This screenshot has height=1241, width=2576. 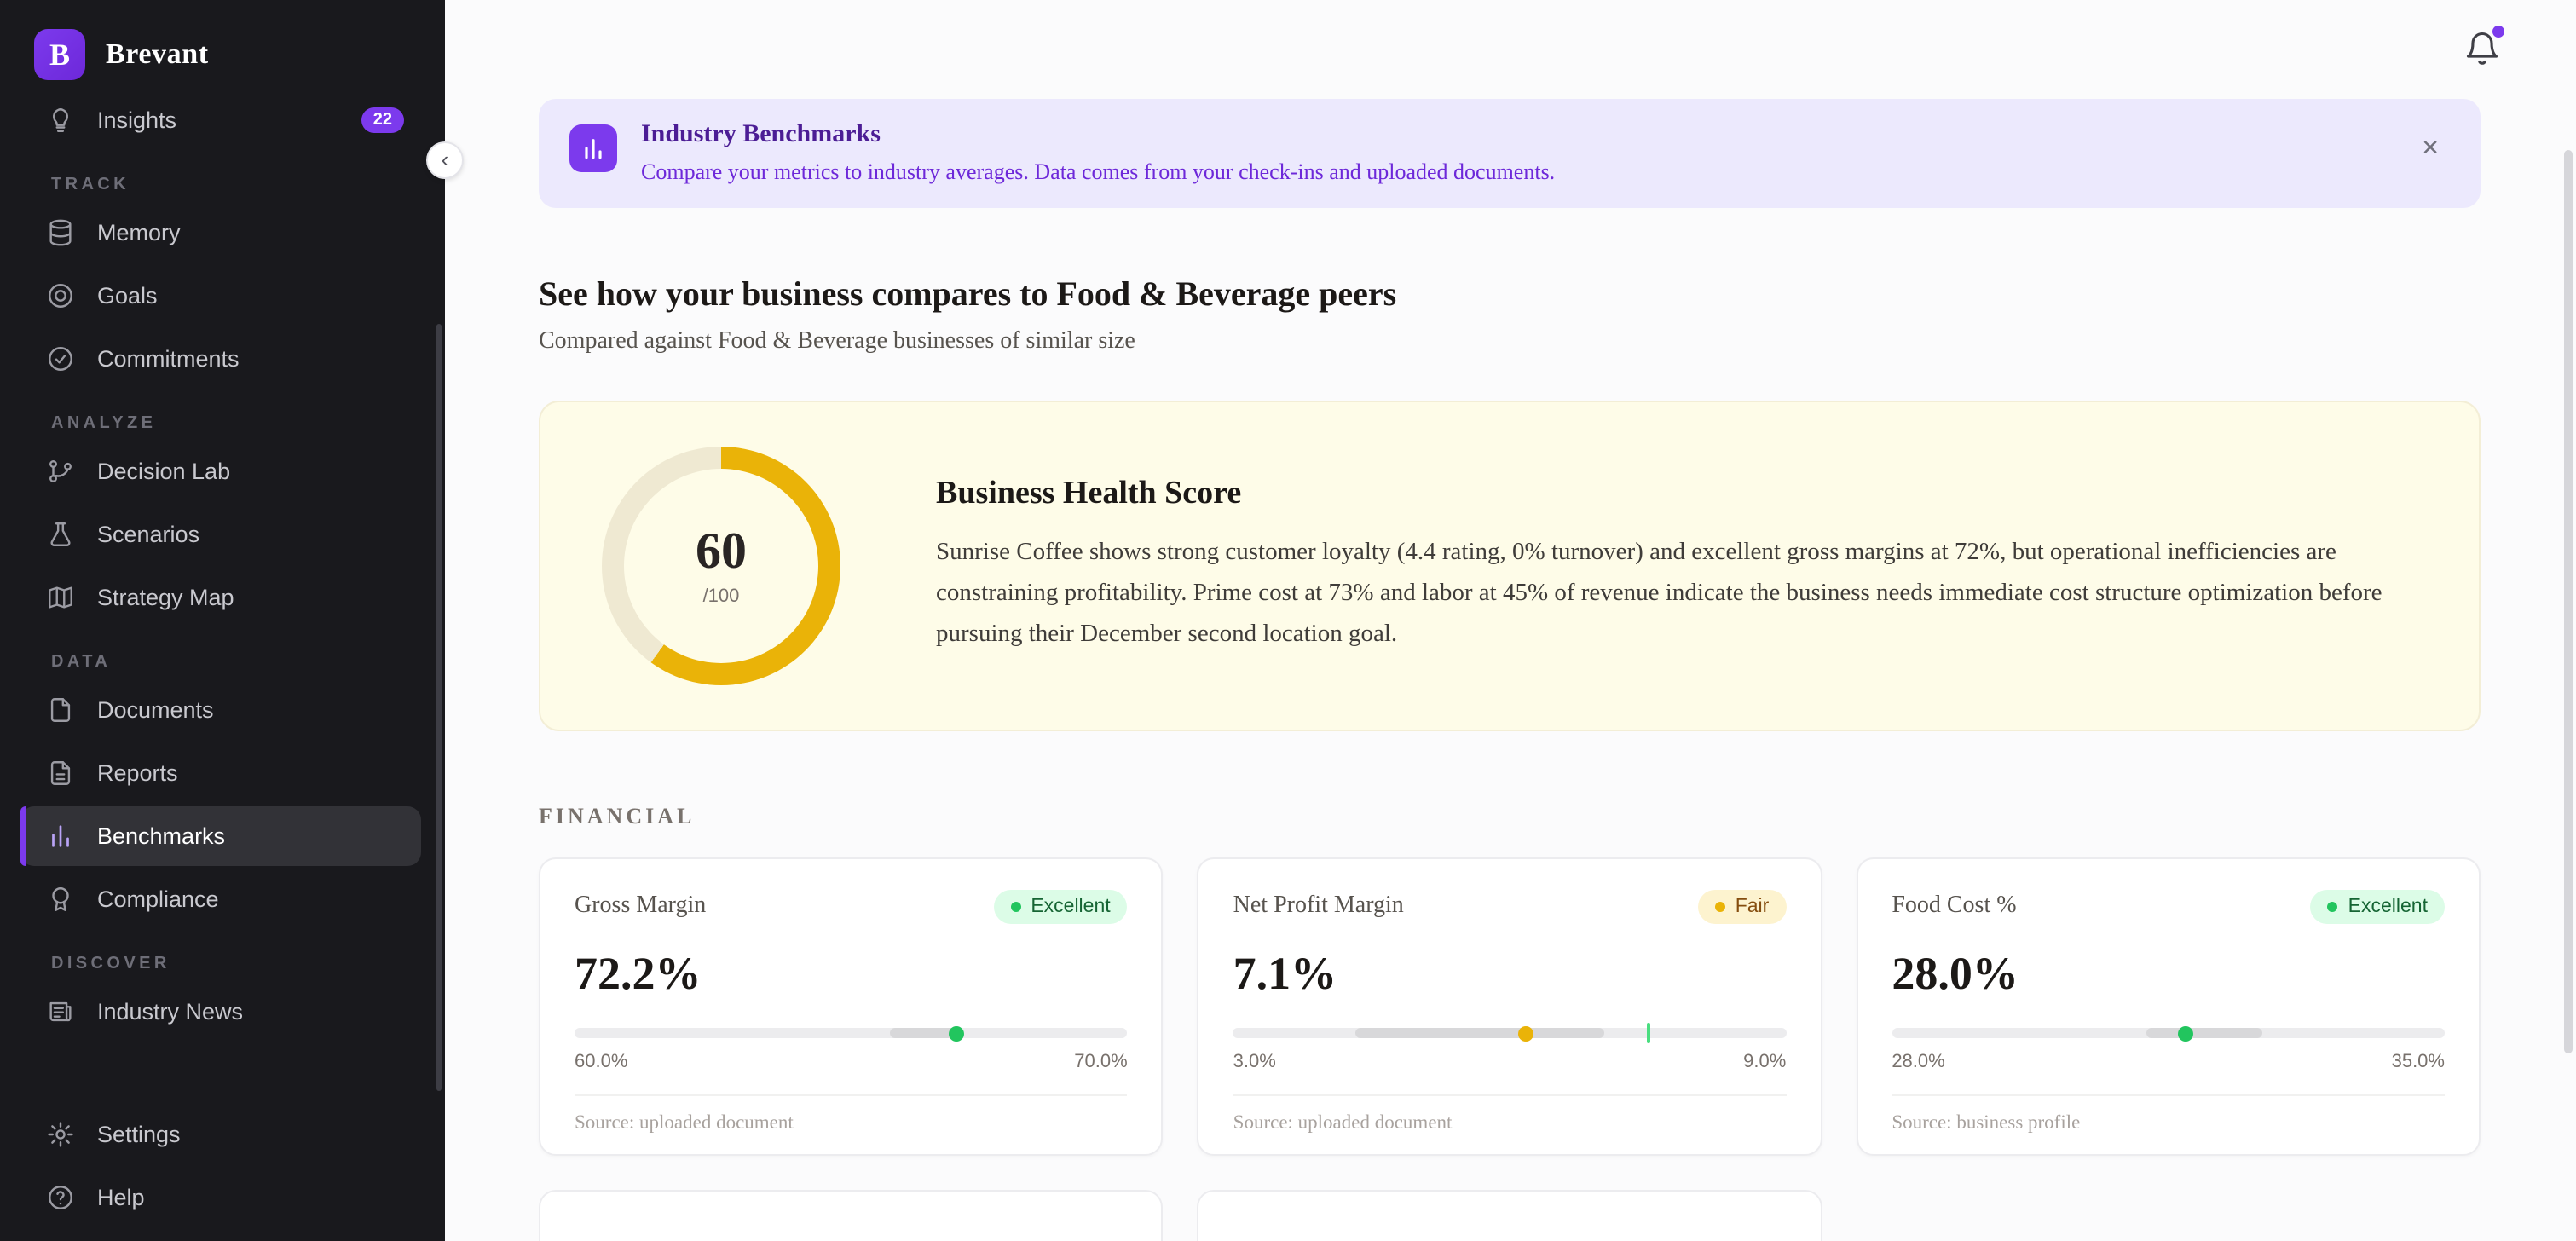 What do you see at coordinates (137, 120) in the screenshot?
I see `sidebar-item-label: Insights` at bounding box center [137, 120].